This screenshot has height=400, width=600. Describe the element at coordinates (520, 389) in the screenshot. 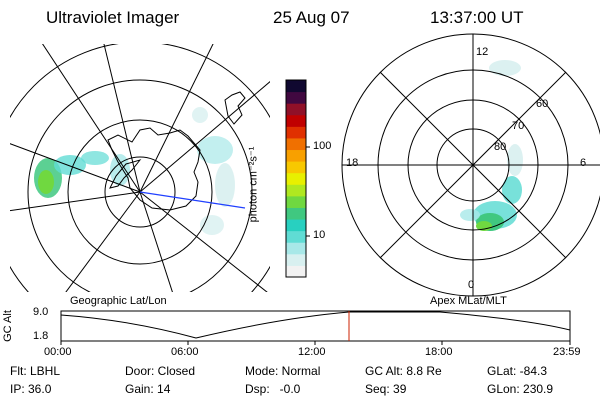

I see `info-glon: GLon: 230.9` at that location.